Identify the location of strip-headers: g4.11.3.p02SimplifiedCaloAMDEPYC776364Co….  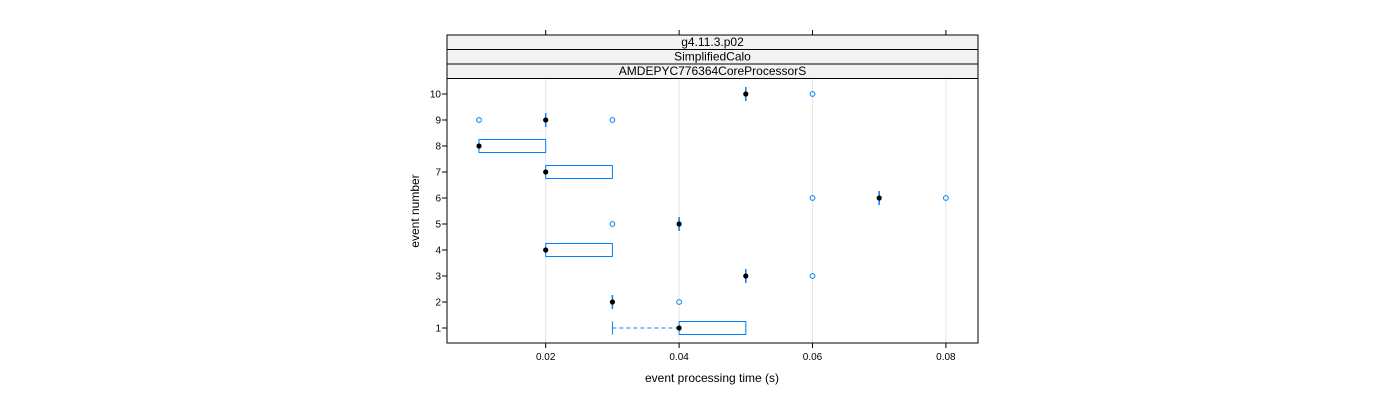
(712, 56).